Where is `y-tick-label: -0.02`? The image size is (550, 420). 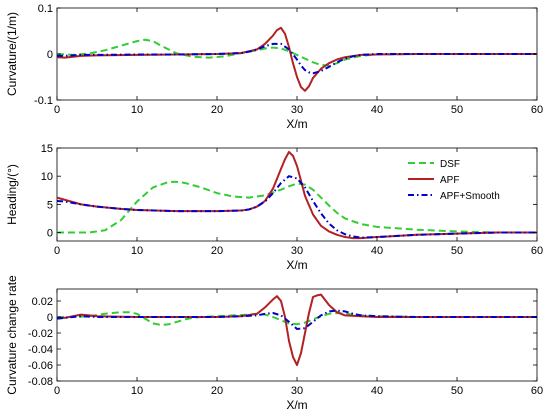 y-tick-label: -0.02 is located at coordinates (40, 334).